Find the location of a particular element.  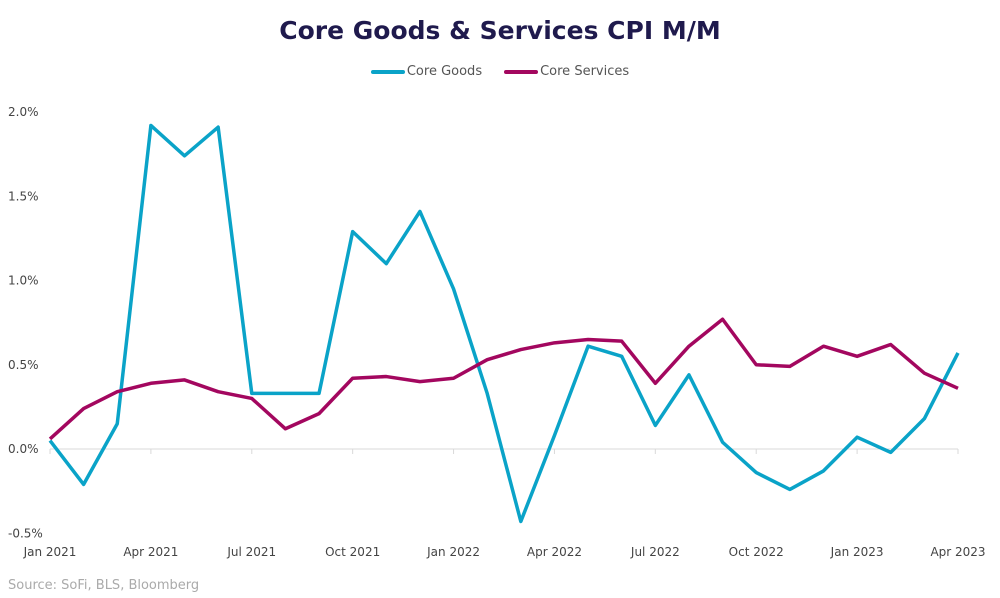

x-tick-label: Apr 2023 is located at coordinates (957, 552).